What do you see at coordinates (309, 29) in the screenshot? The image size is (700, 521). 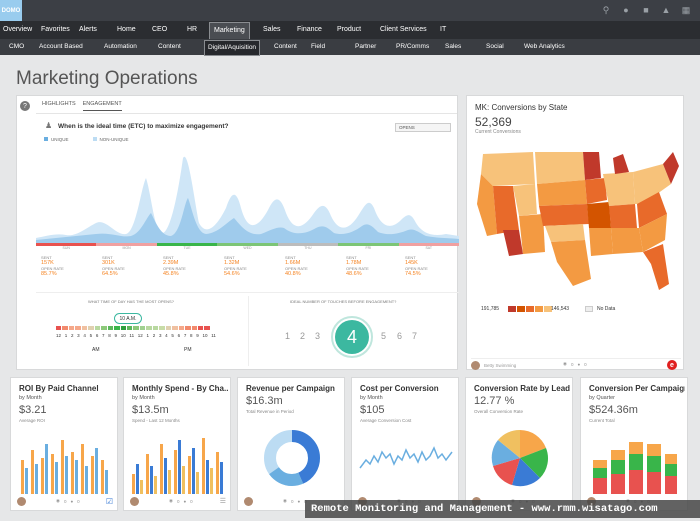 I see `nav-finance: Finance` at bounding box center [309, 29].